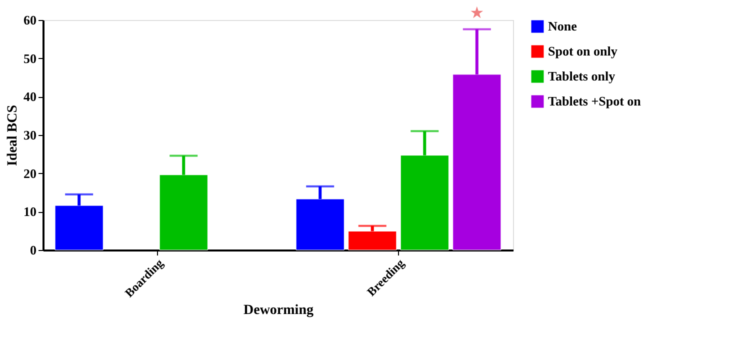 Image resolution: width=732 pixels, height=358 pixels. I want to click on y-tick-label: 50, so click(30, 58).